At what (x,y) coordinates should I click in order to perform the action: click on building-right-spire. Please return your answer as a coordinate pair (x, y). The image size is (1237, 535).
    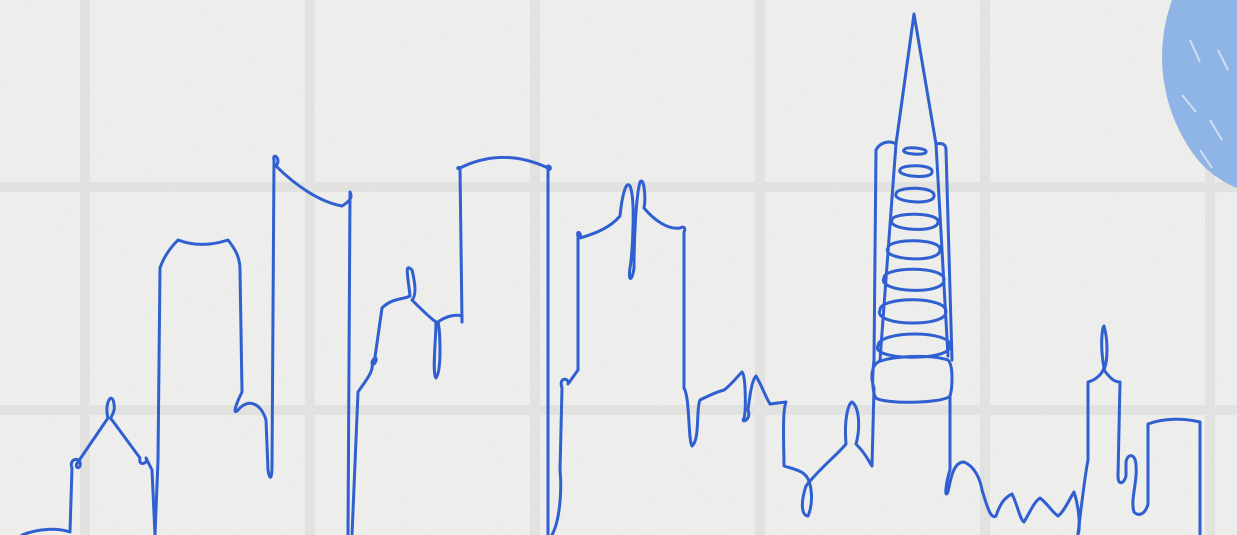
    Looking at the image, I should click on (1139, 429).